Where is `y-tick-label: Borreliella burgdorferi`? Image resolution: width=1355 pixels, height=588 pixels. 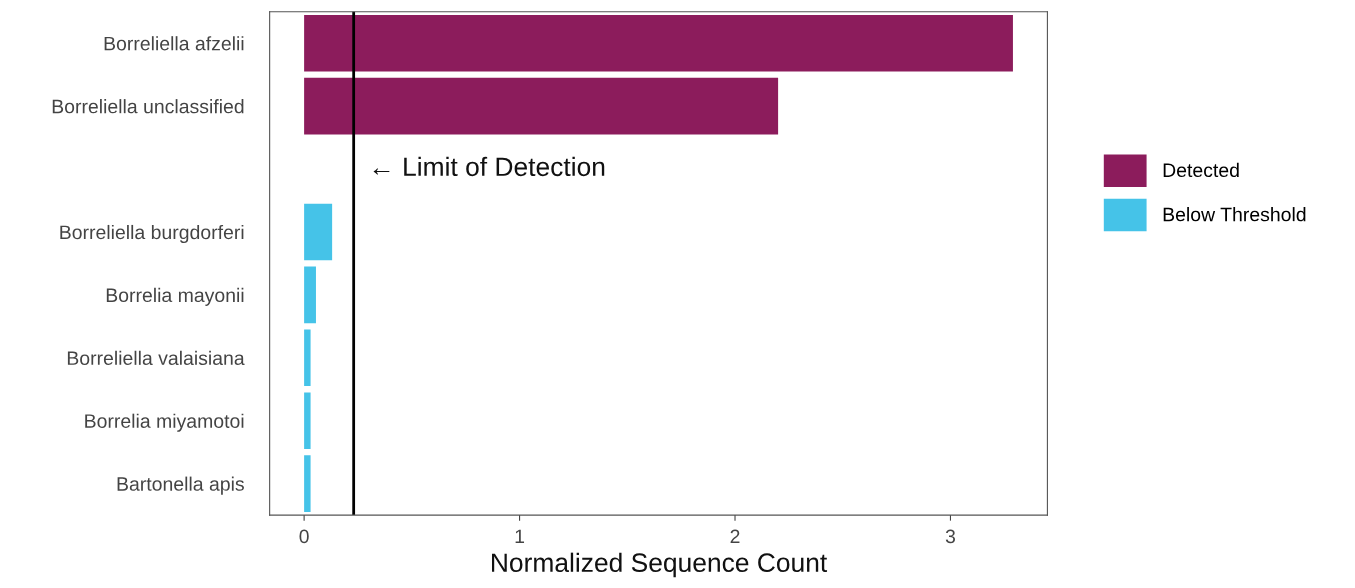
y-tick-label: Borreliella burgdorferi is located at coordinates (152, 234).